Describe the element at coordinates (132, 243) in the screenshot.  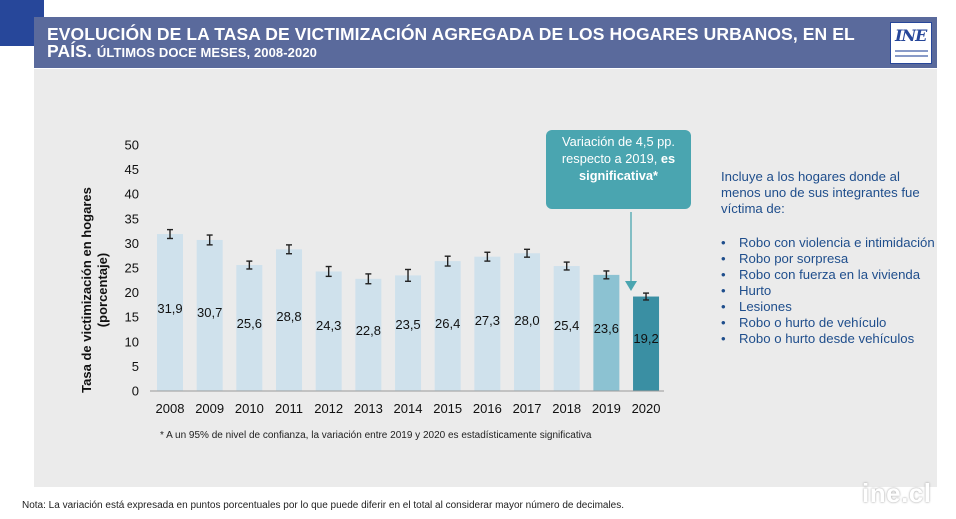
I see `y-tick-label: 30` at that location.